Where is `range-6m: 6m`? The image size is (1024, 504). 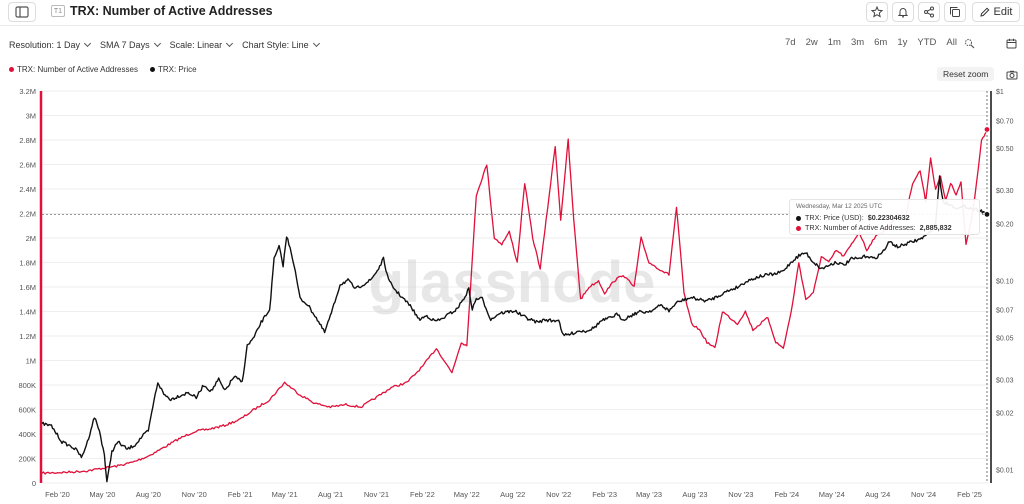
range-6m: 6m is located at coordinates (881, 42).